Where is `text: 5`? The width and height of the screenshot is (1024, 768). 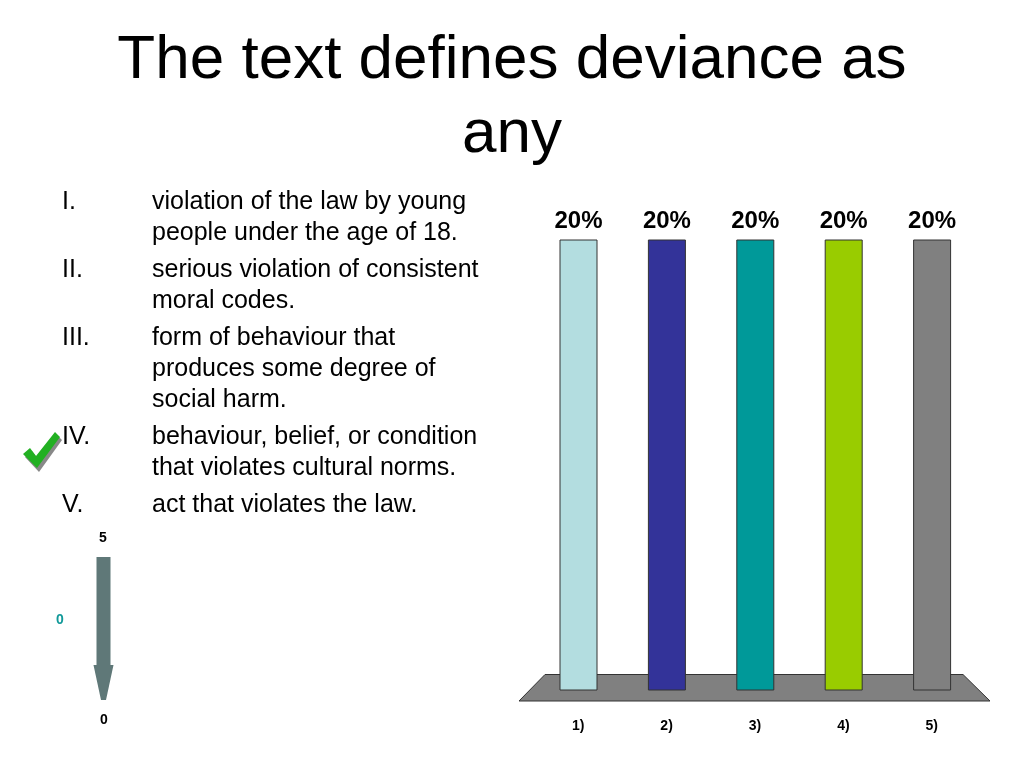
text: 5 is located at coordinates (103, 537).